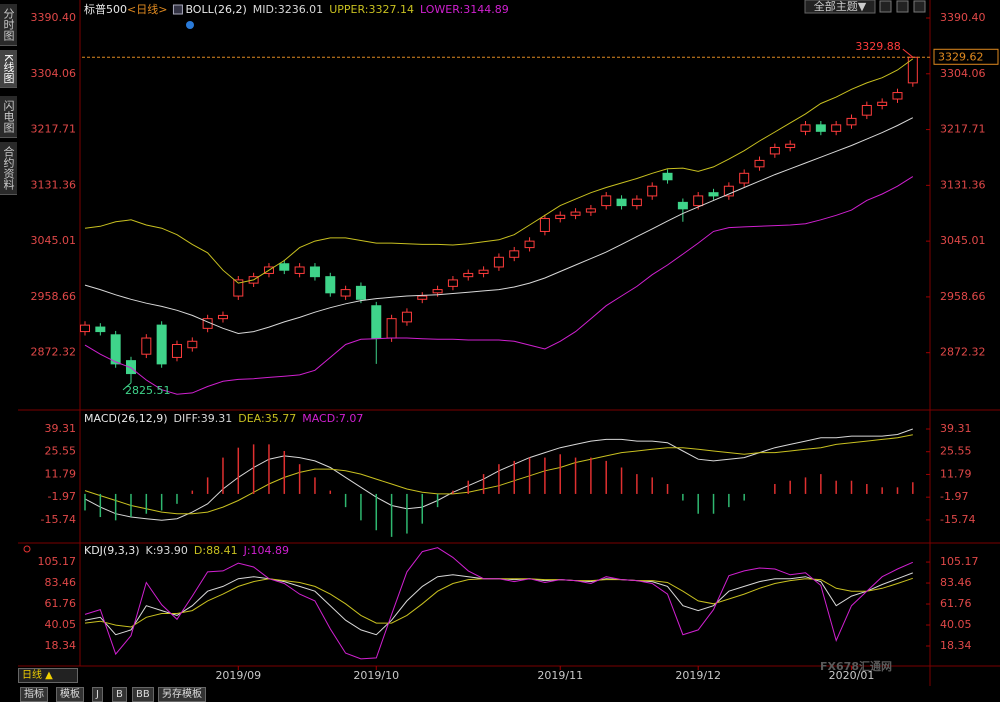 The image size is (1000, 702). What do you see at coordinates (698, 675) in the screenshot?
I see `x-tick-label: 2019/12` at bounding box center [698, 675].